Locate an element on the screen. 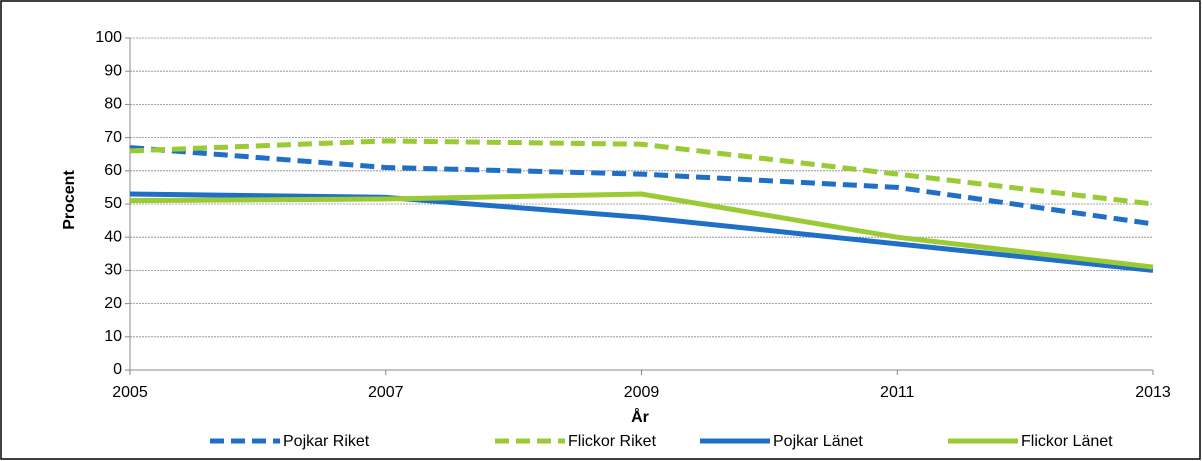  y-tick-label: 90 is located at coordinates (113, 70).